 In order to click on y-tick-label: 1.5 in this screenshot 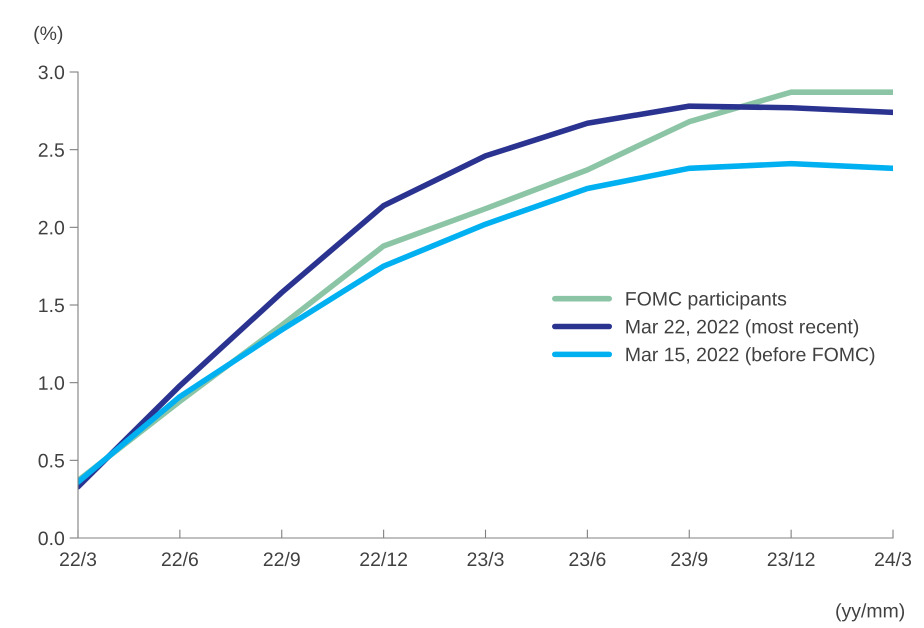, I will do `click(51, 305)`.